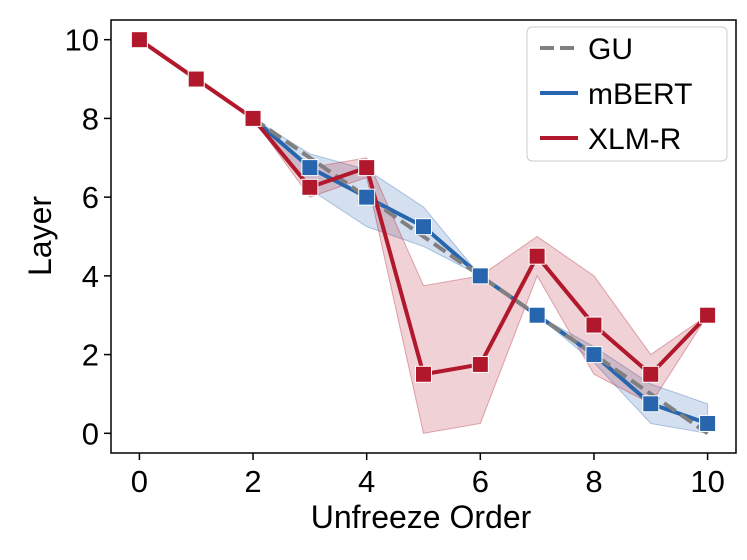  I want to click on x-tick-label-2: 2, so click(252, 481).